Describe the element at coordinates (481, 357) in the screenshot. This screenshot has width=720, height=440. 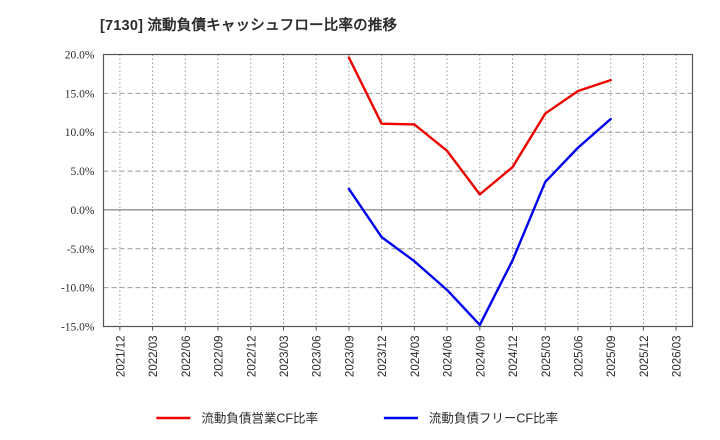
I see `x-axis-tick-label: 2024/09` at that location.